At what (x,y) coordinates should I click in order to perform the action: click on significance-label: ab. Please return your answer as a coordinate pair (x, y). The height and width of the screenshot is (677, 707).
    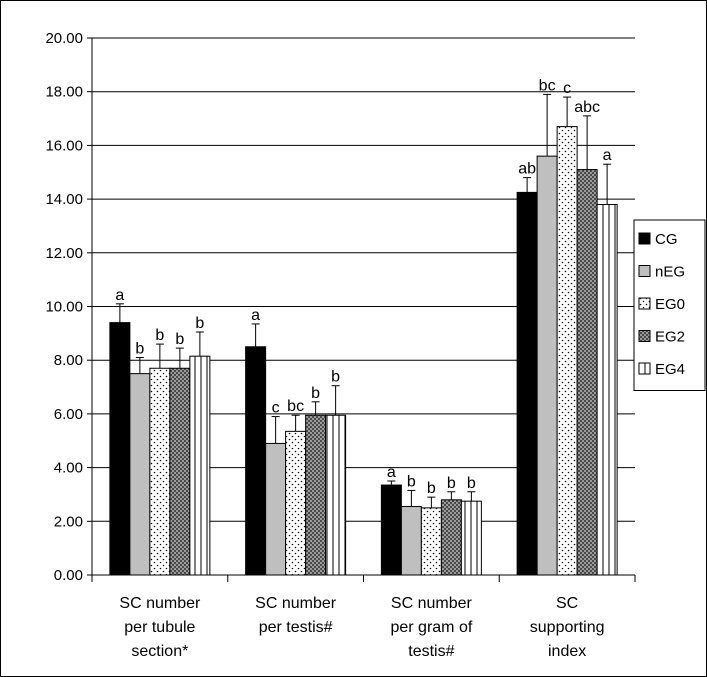
    Looking at the image, I should click on (527, 169).